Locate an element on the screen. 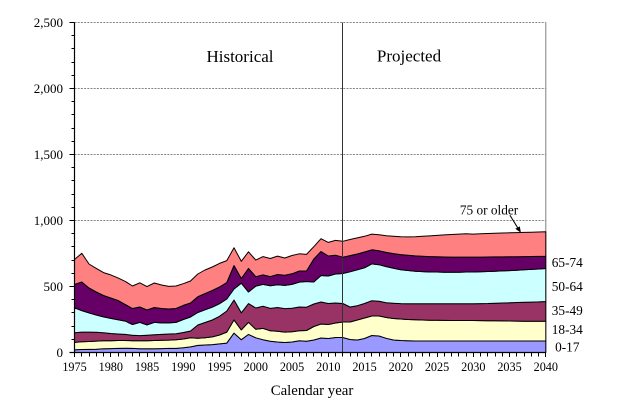 This screenshot has height=418, width=624. svg-text: 500 is located at coordinates (54, 286).